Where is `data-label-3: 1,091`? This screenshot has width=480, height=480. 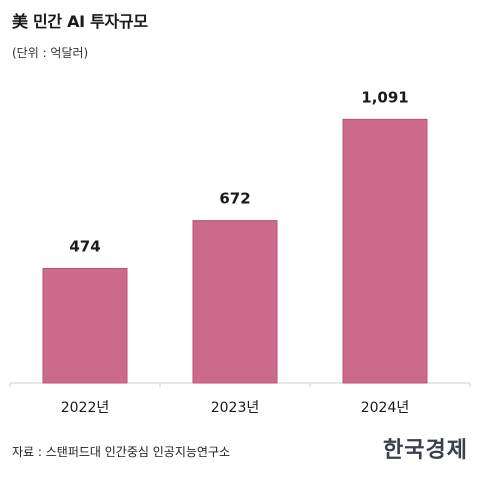
data-label-3: 1,091 is located at coordinates (384, 97).